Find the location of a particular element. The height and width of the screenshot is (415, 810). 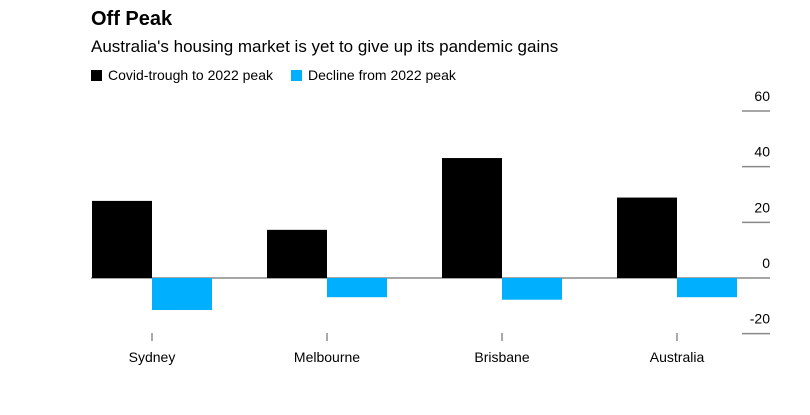

x-tick-label: Sydney is located at coordinates (152, 357).